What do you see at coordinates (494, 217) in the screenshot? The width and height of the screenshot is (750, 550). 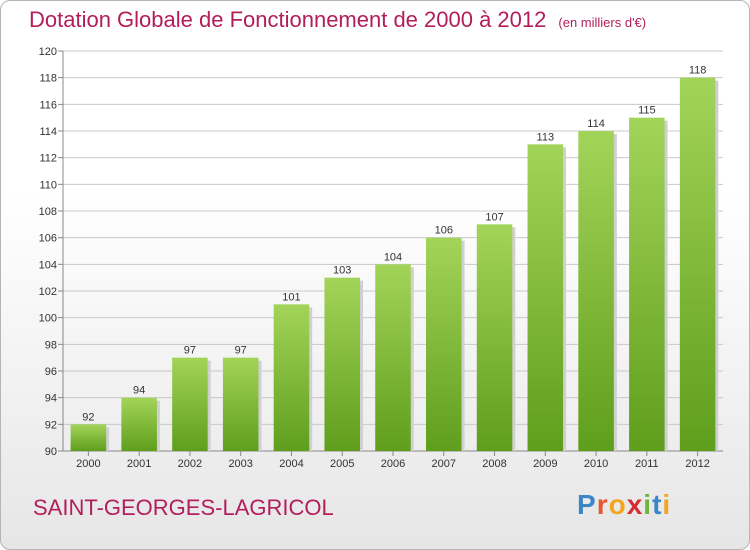 I see `data-label: 107` at bounding box center [494, 217].